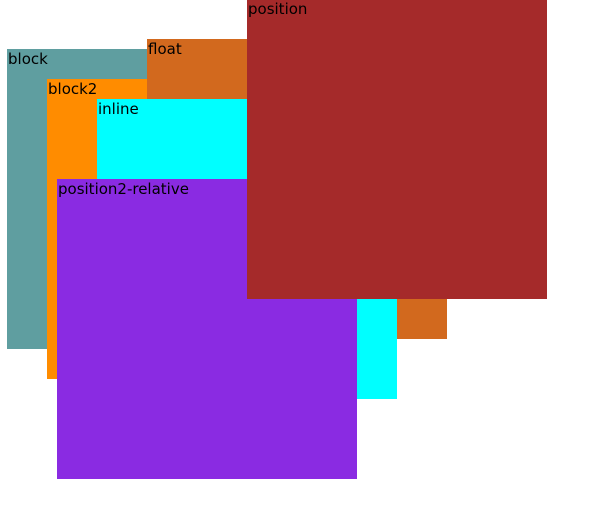 The height and width of the screenshot is (508, 607). What do you see at coordinates (28, 59) in the screenshot?
I see `block-label: block` at bounding box center [28, 59].